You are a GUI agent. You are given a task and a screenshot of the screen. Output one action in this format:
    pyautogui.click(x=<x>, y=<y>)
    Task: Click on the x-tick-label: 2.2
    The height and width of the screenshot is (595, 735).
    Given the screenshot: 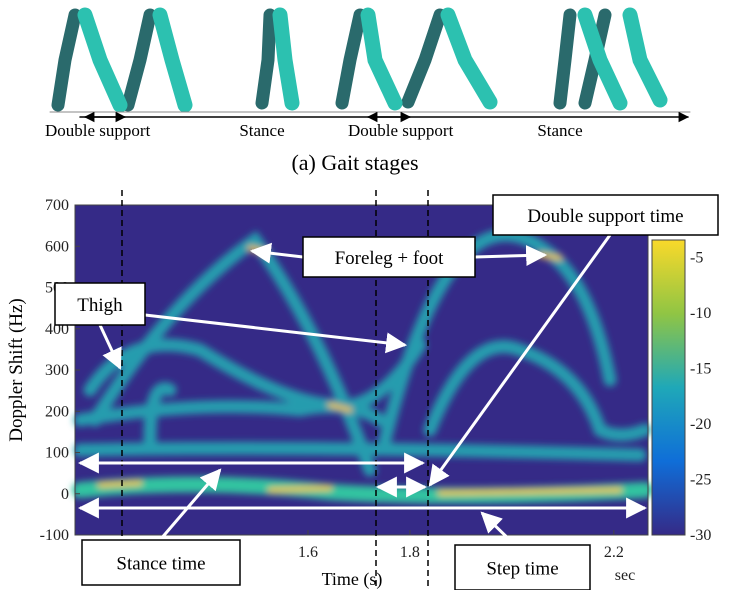 What is the action you would take?
    pyautogui.click(x=614, y=552)
    